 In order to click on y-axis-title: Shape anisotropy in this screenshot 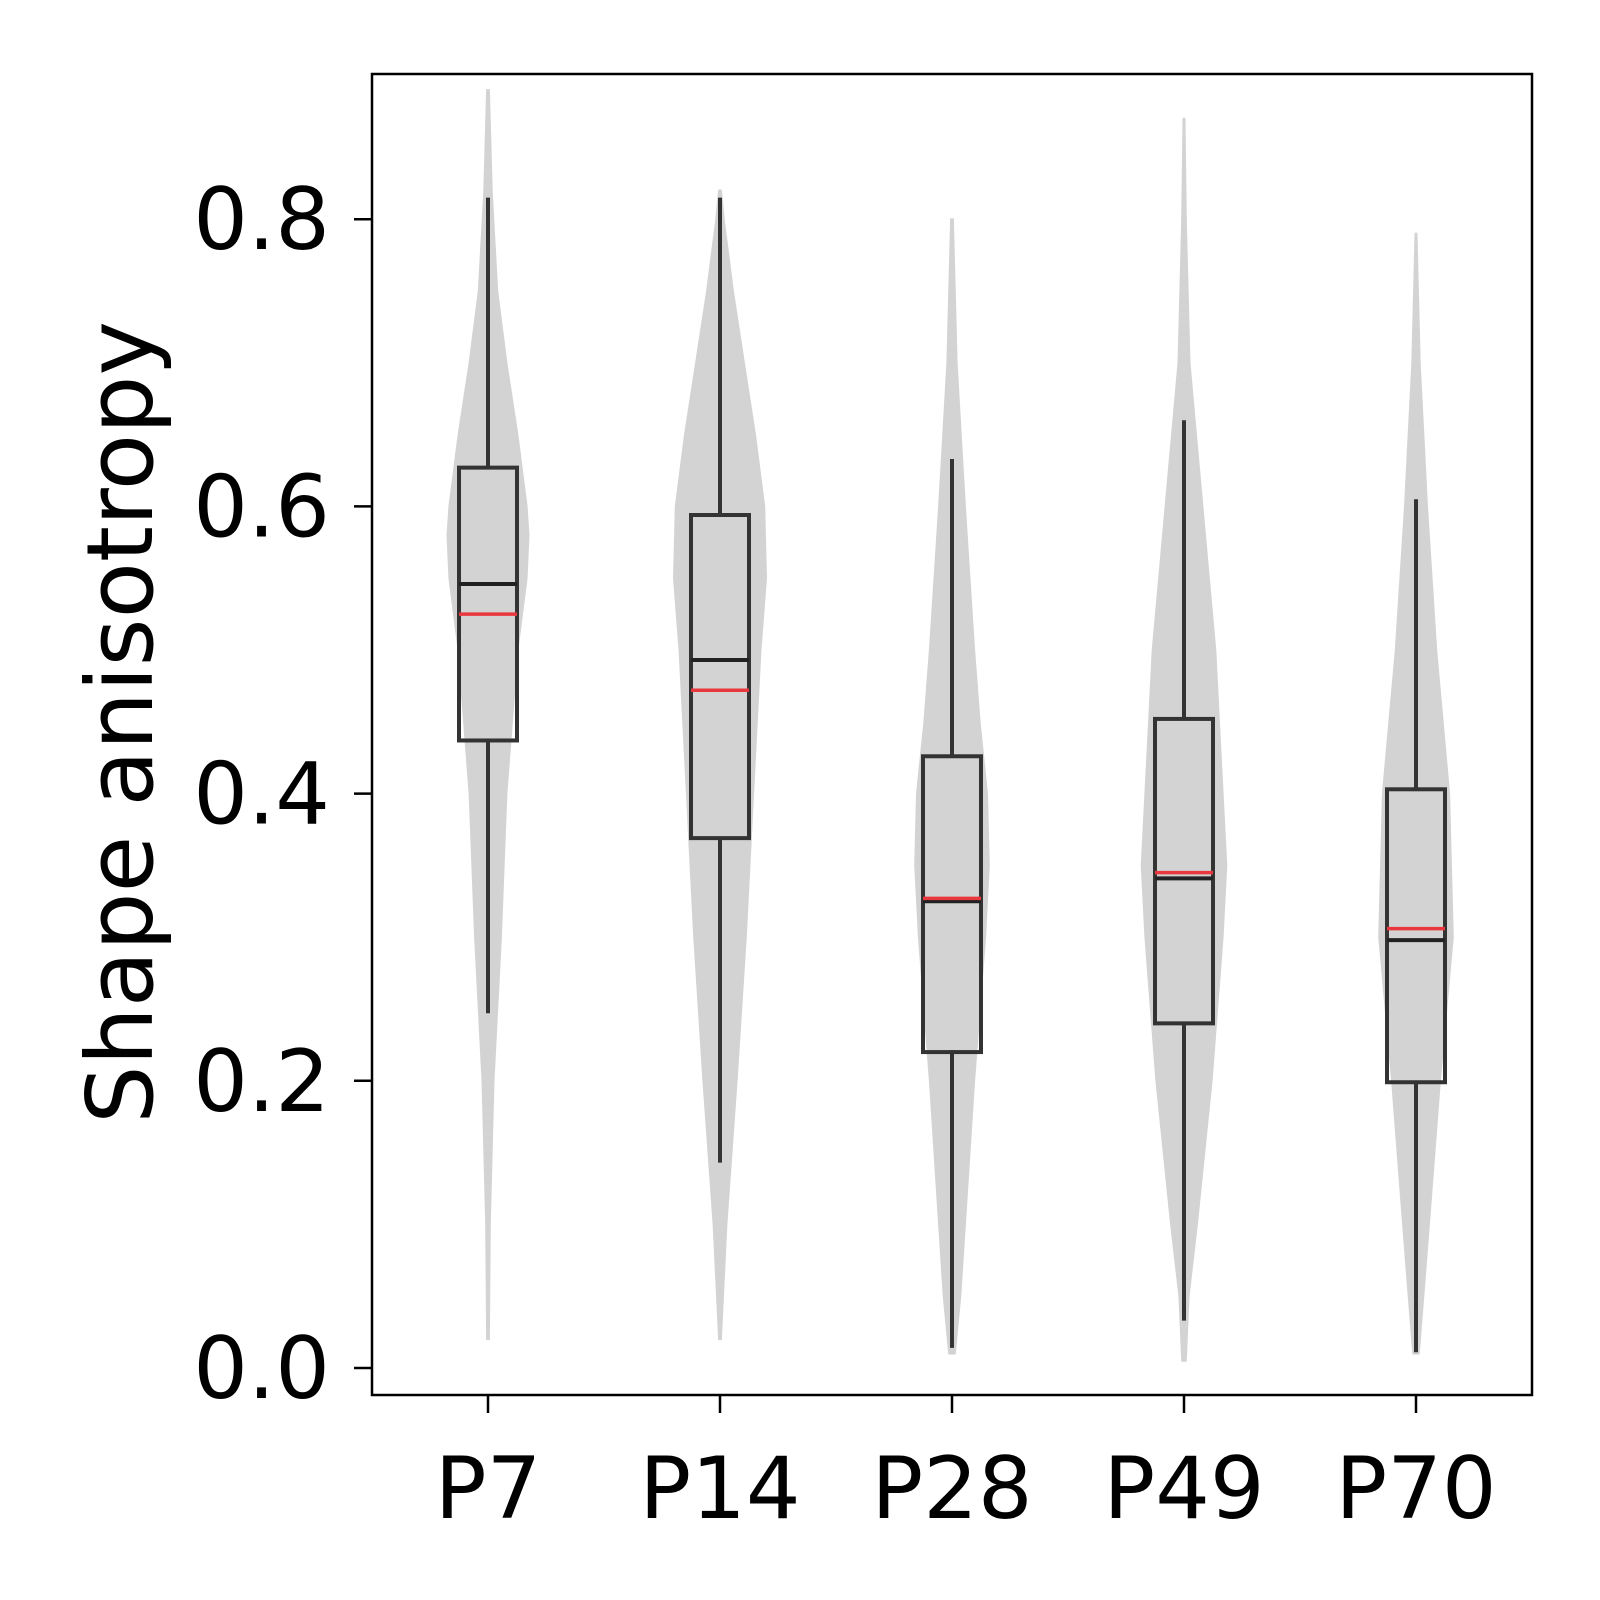, I will do `click(120, 722)`.